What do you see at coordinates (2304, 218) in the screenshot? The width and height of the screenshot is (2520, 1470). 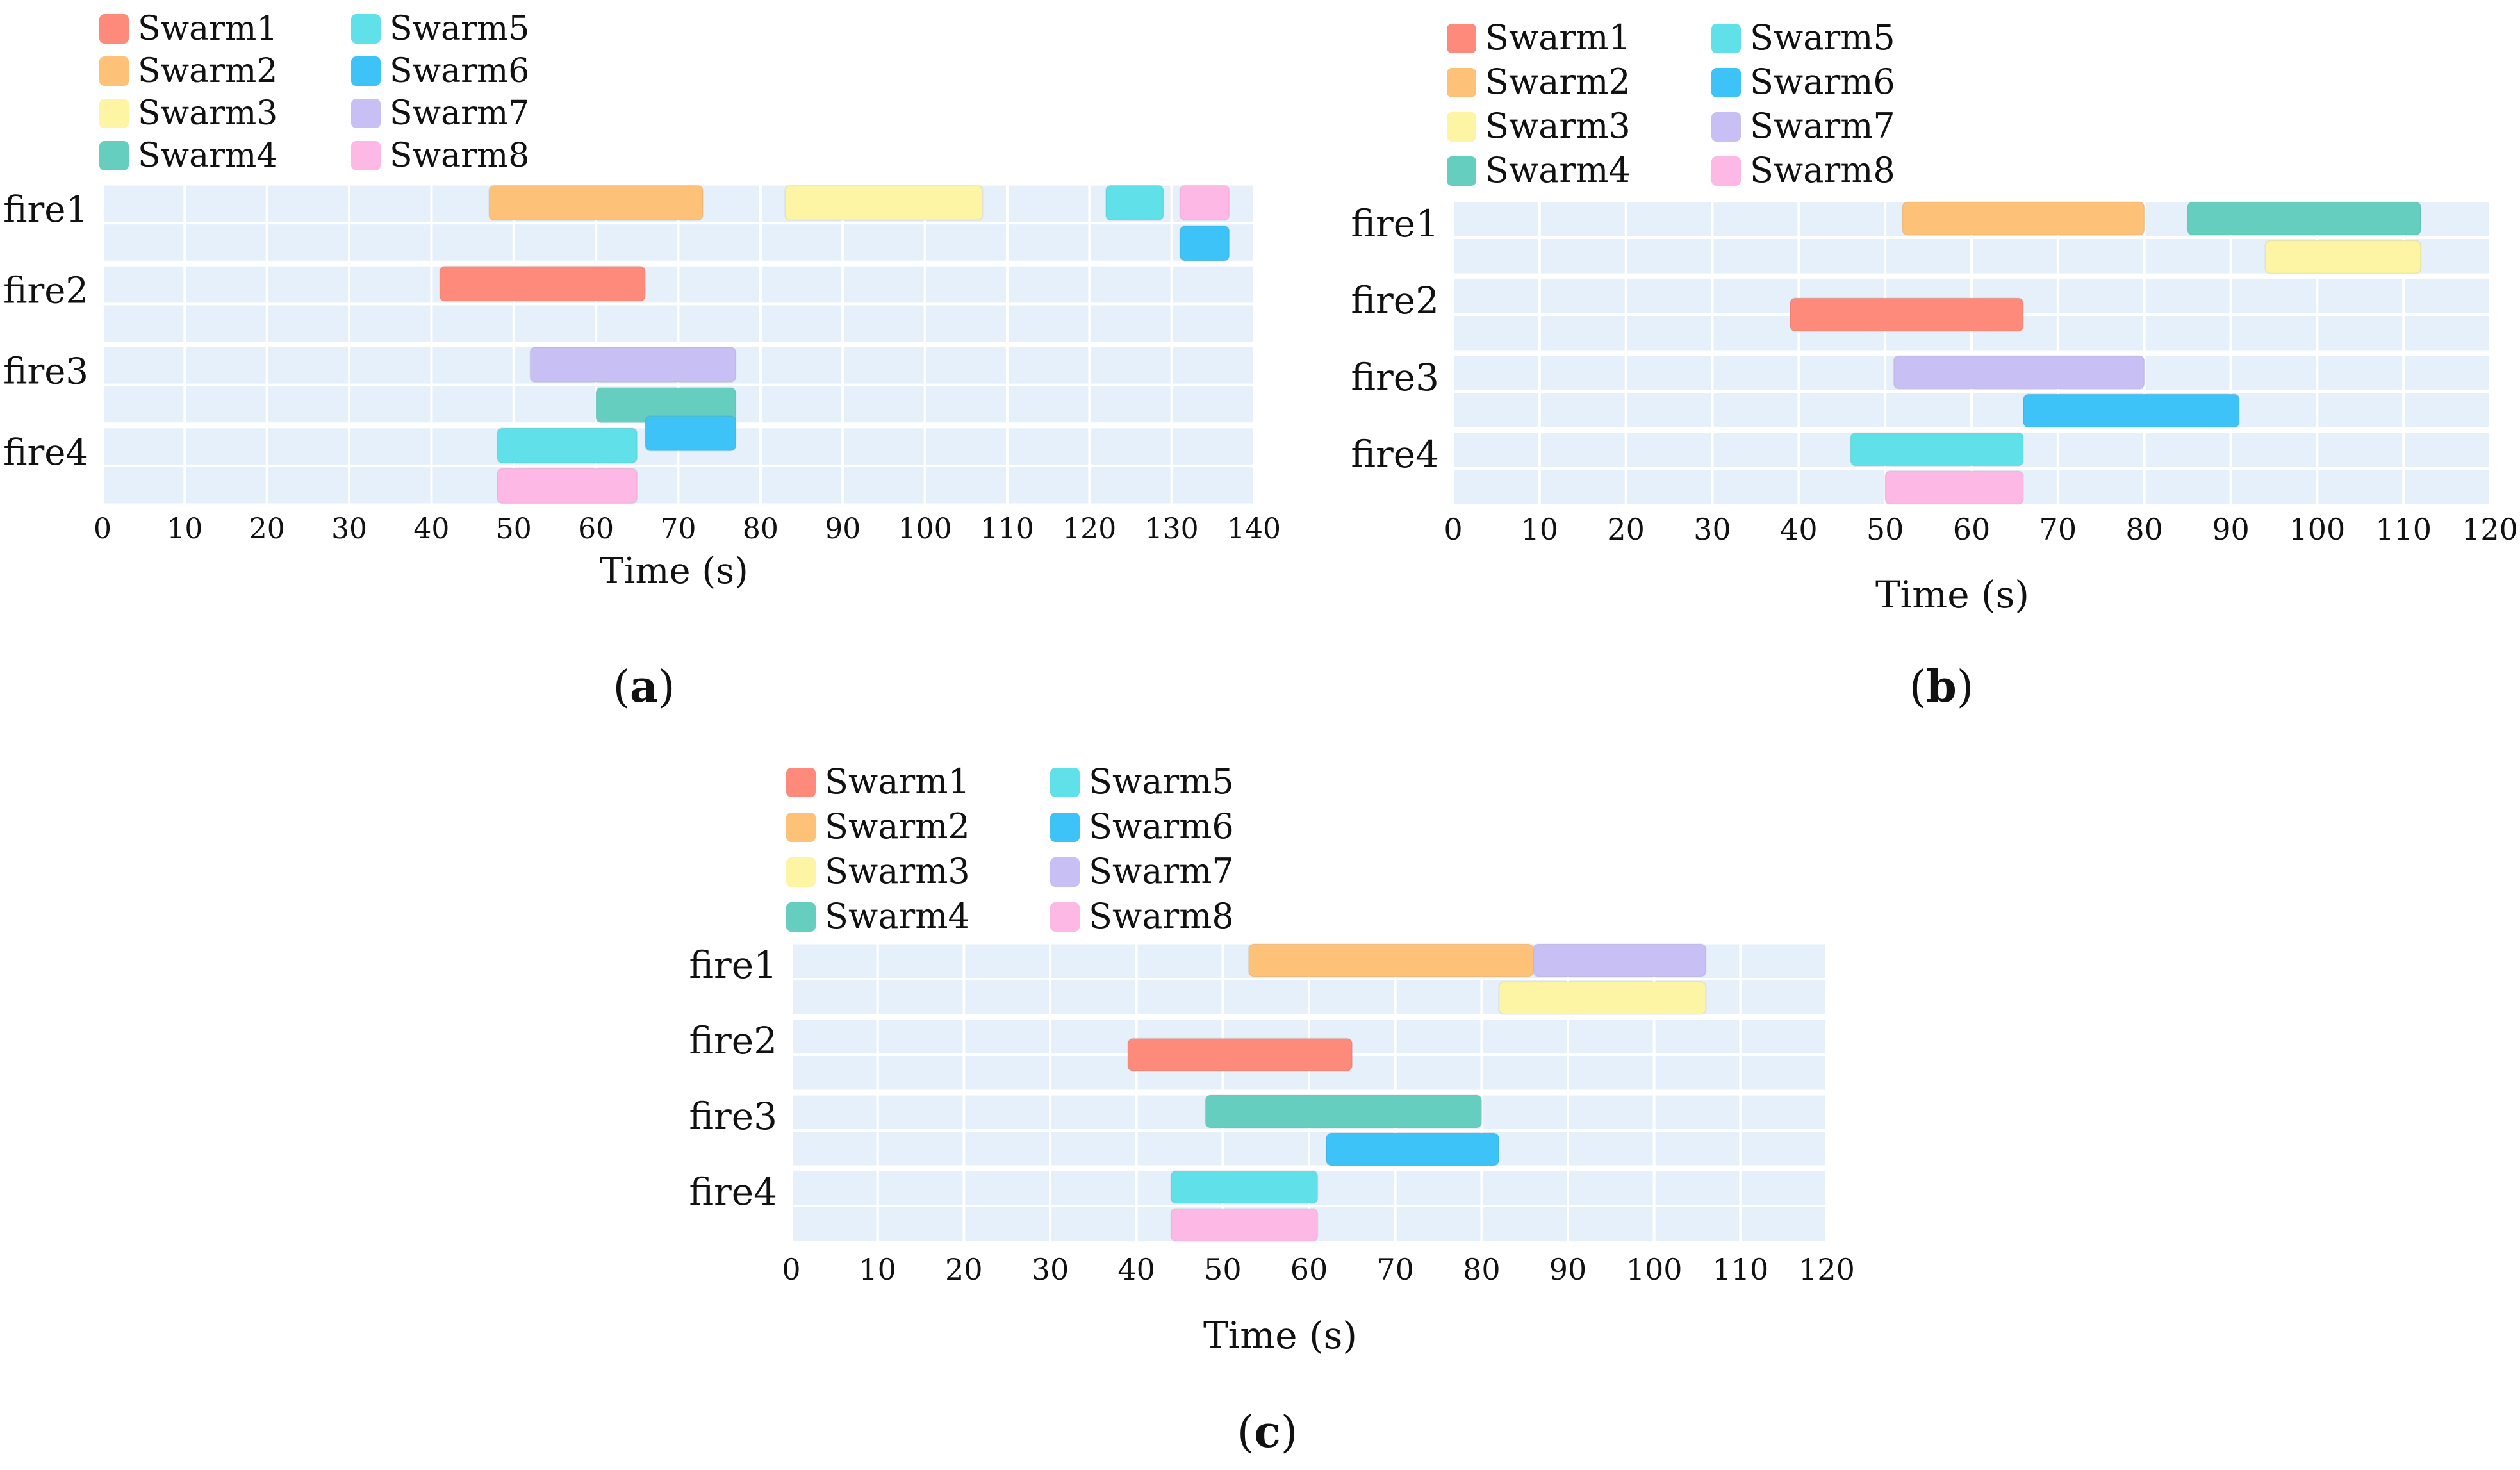 I see `task-bar-fire1-swarm4` at bounding box center [2304, 218].